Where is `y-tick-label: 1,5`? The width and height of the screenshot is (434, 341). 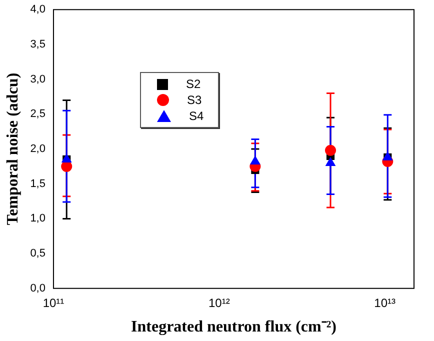
y-tick-label: 1,5 is located at coordinates (38, 184).